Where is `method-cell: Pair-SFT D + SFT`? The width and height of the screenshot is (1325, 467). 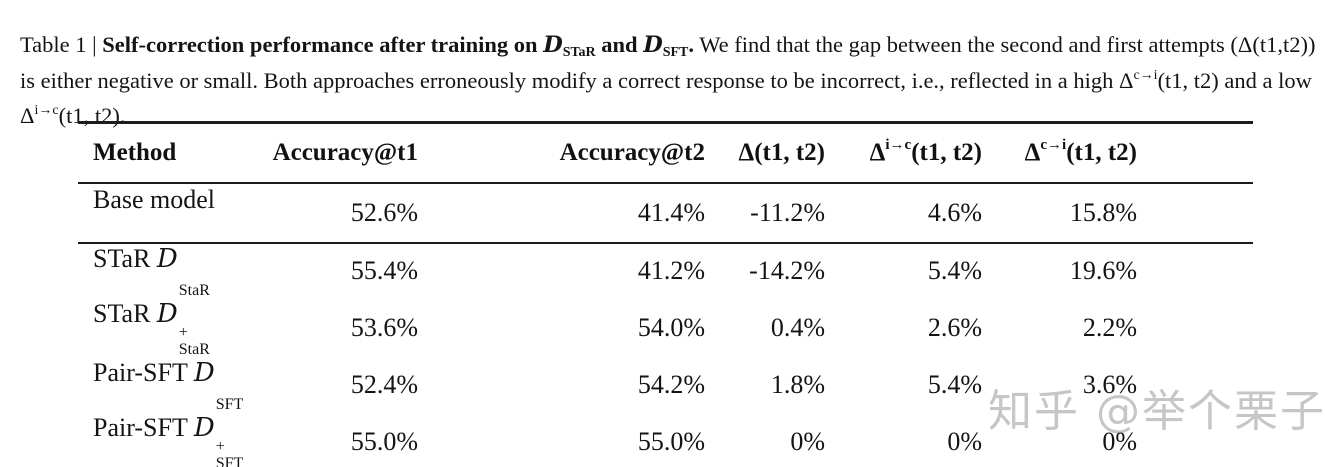
method-cell: Pair-SFT D + SFT is located at coordinates (170, 440).